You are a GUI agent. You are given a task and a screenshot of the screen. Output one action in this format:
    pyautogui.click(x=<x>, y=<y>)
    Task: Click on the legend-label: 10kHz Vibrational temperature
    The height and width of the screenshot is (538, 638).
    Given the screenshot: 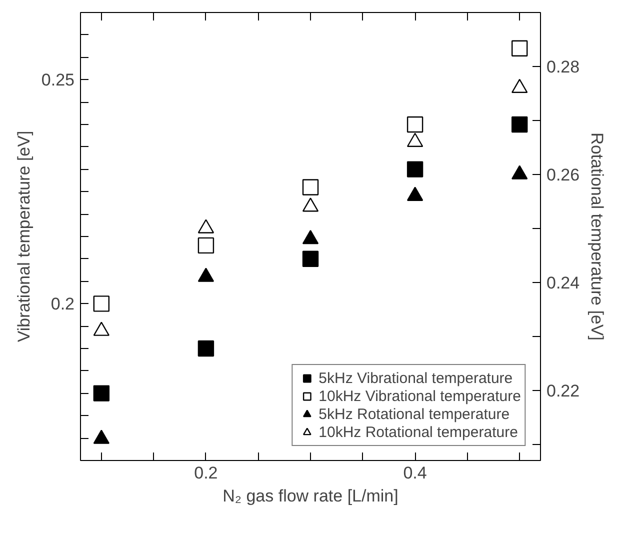 What is the action you would take?
    pyautogui.click(x=419, y=396)
    